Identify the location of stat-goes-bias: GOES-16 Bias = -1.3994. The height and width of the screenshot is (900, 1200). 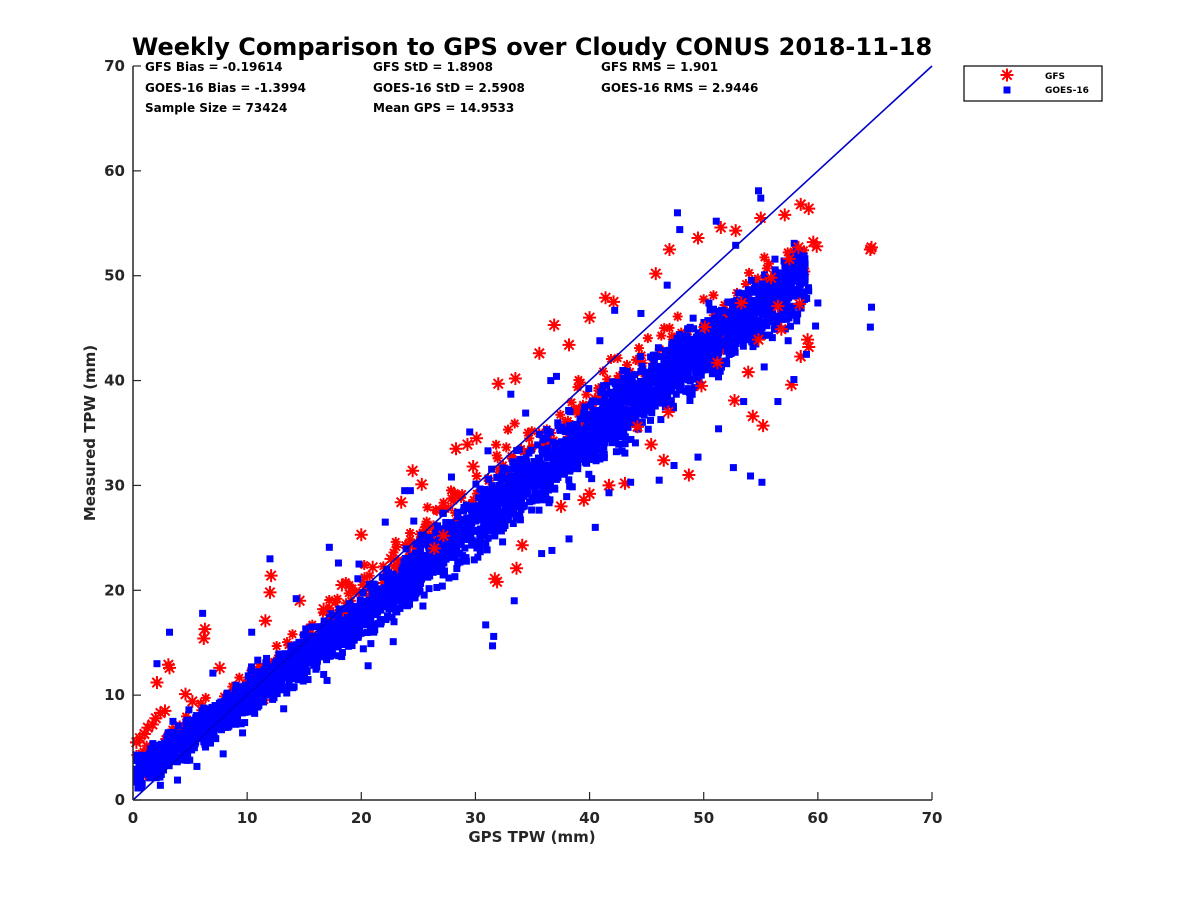
(225, 88).